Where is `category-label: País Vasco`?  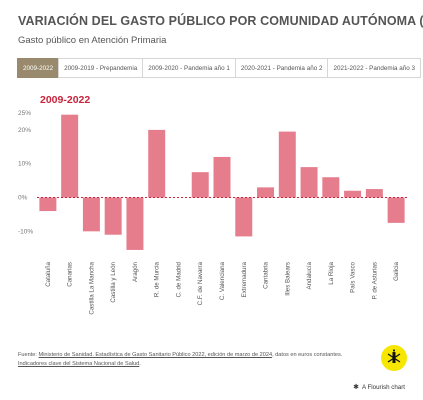
category-label: País Vasco is located at coordinates (353, 276).